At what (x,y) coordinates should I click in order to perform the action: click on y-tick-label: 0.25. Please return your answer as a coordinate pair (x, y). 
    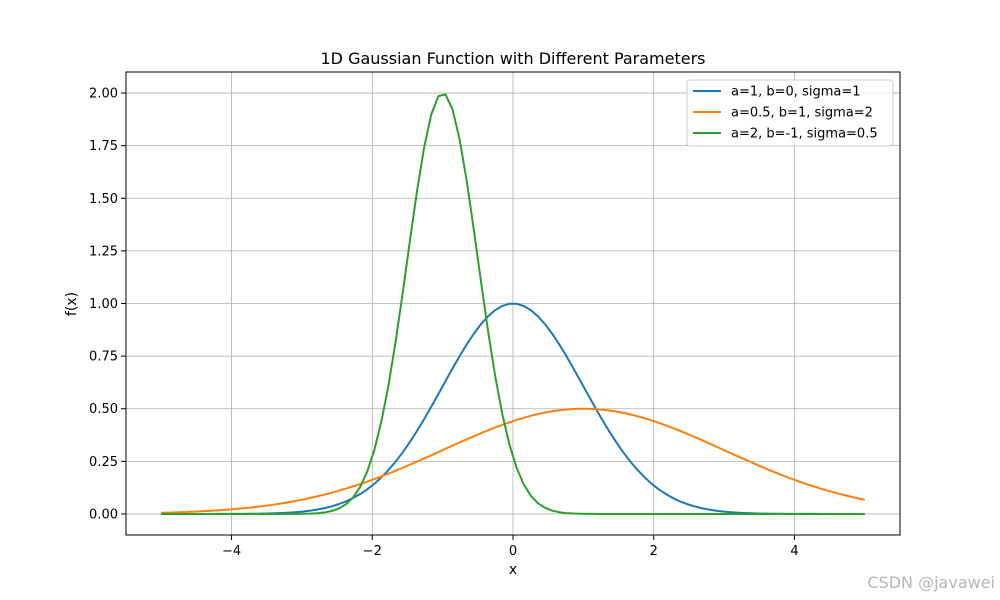
    Looking at the image, I should click on (103, 462).